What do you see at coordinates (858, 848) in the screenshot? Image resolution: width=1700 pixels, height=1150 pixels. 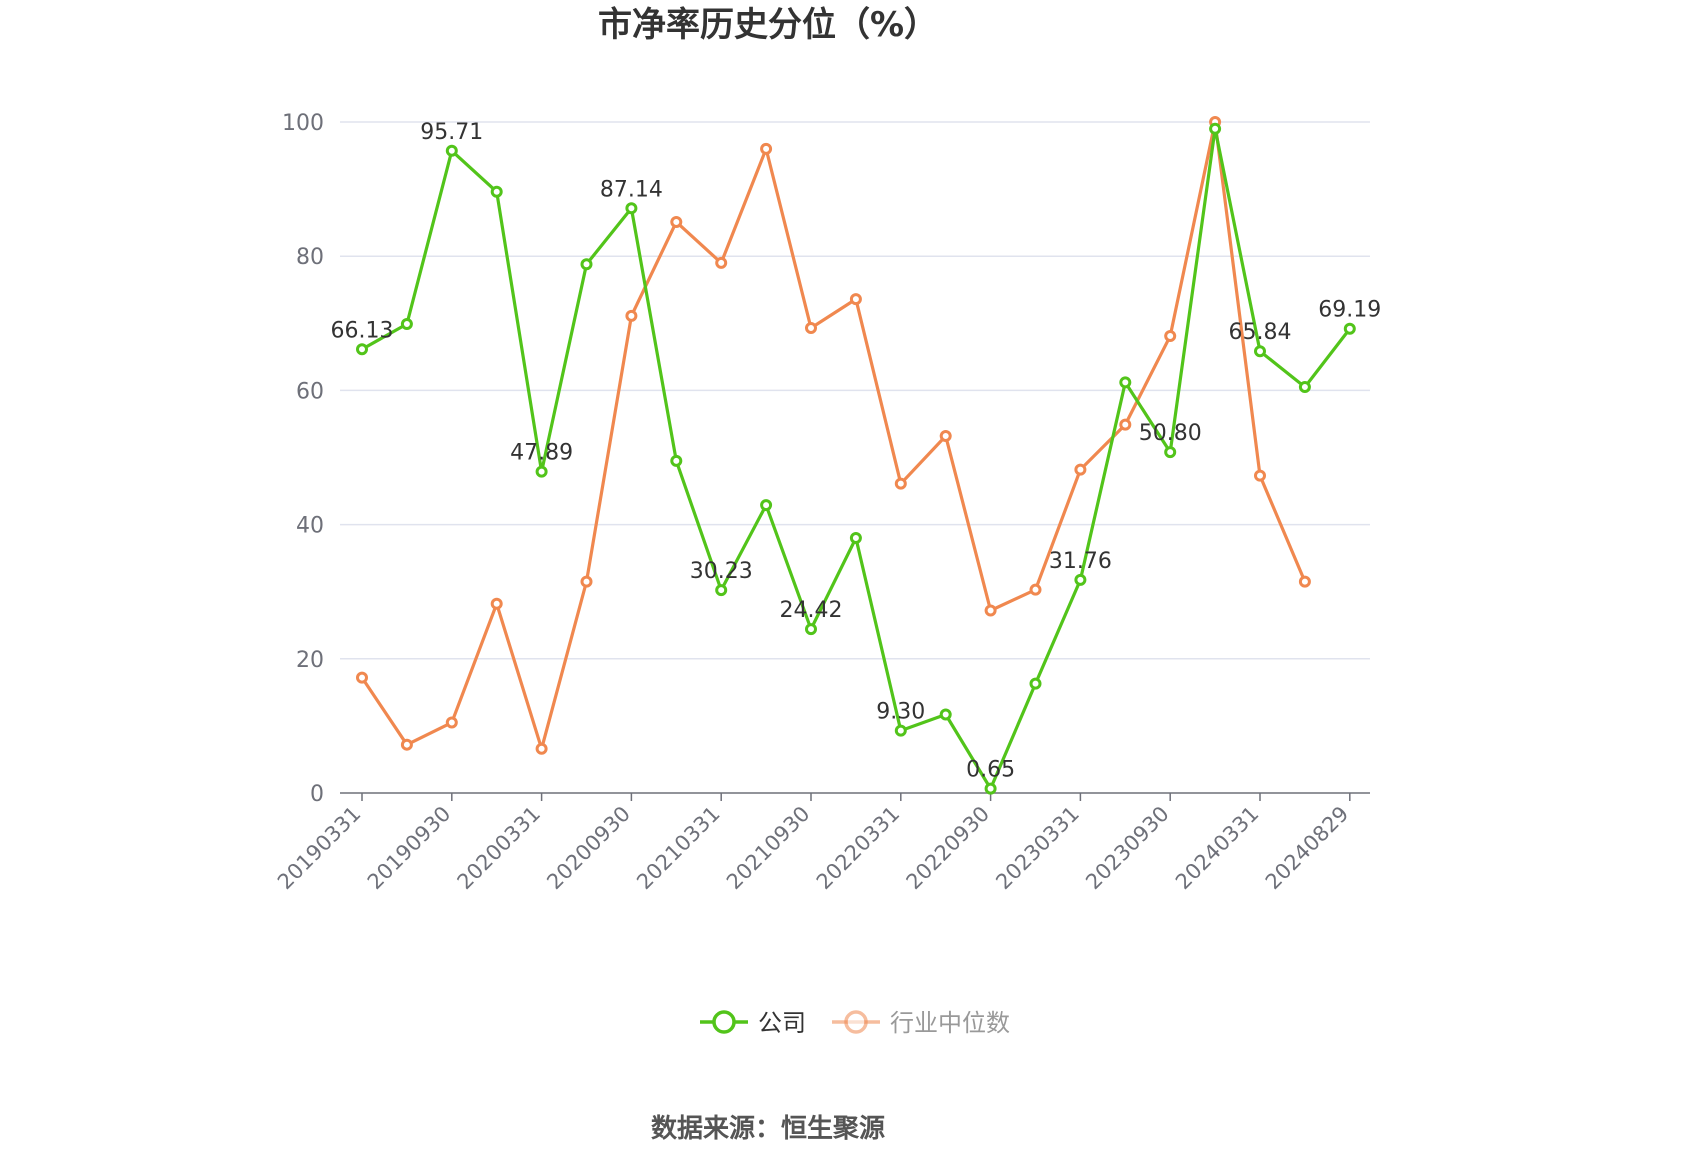 I see `x-tick-label: 20220331` at bounding box center [858, 848].